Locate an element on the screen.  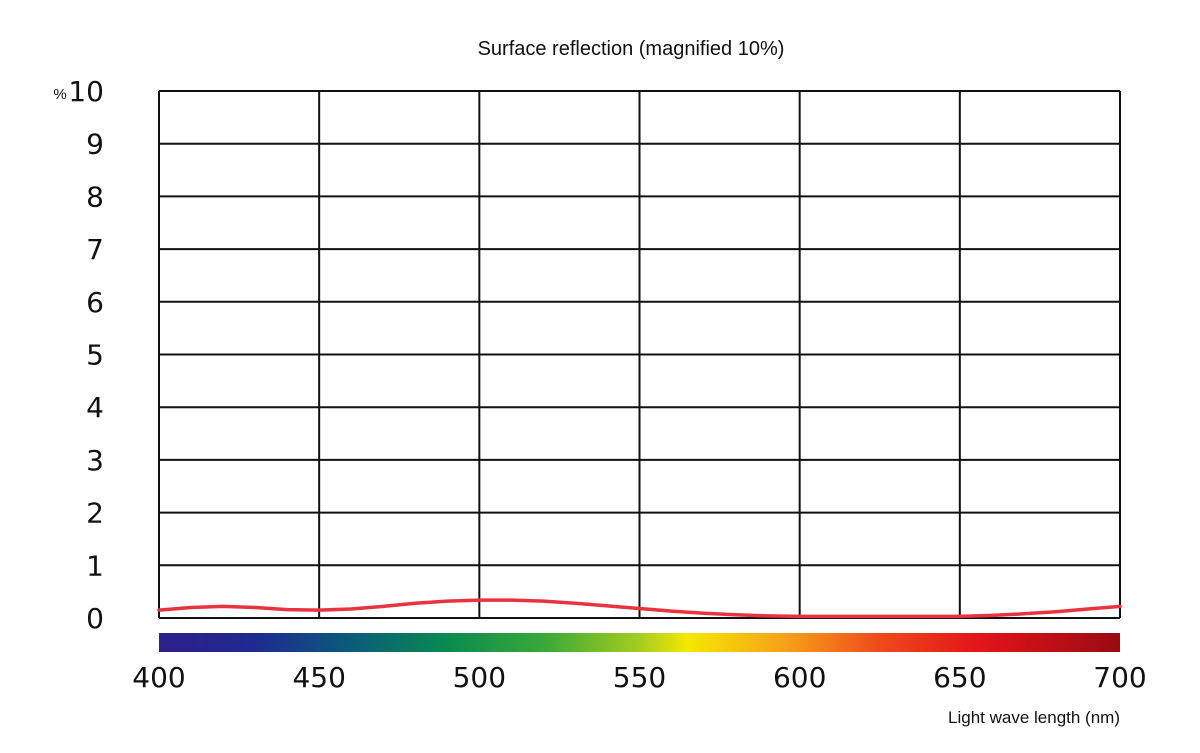
y-tick-label: 0 is located at coordinates (95, 618).